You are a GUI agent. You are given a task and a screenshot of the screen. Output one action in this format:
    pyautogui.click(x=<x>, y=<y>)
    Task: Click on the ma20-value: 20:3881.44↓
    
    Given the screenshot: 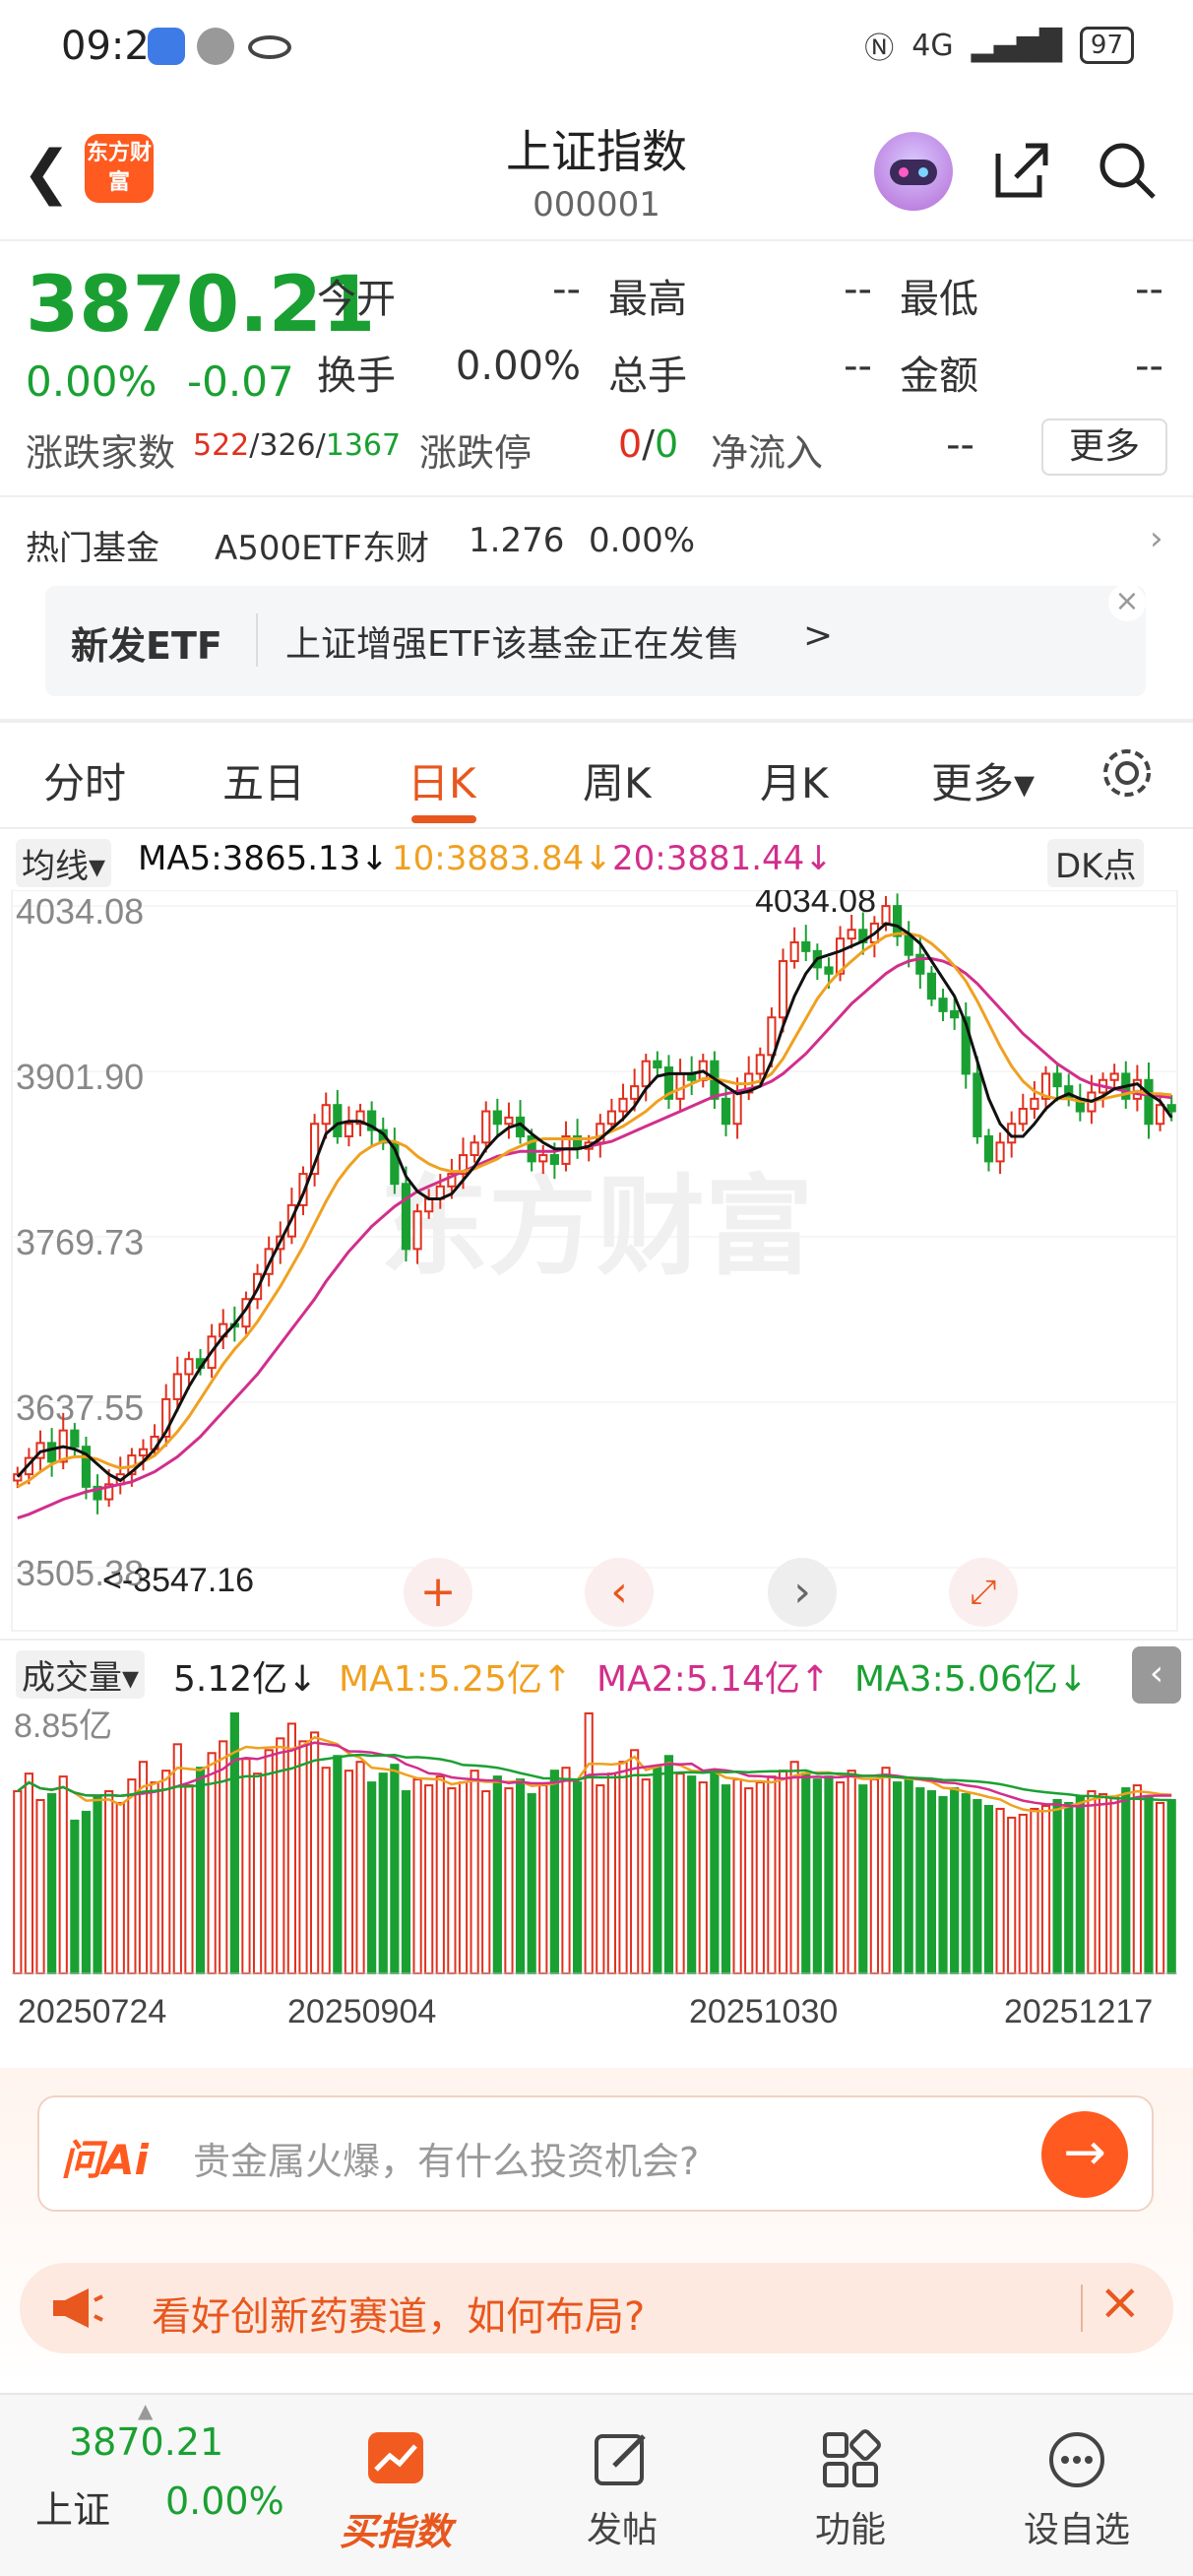 What is the action you would take?
    pyautogui.click(x=722, y=858)
    